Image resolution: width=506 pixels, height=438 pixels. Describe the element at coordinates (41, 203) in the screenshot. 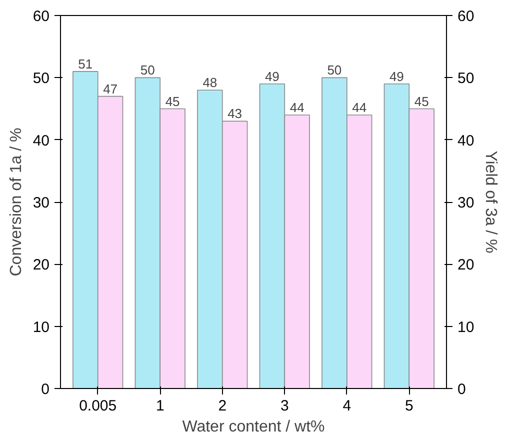

I see `y-tick-label: 30` at that location.